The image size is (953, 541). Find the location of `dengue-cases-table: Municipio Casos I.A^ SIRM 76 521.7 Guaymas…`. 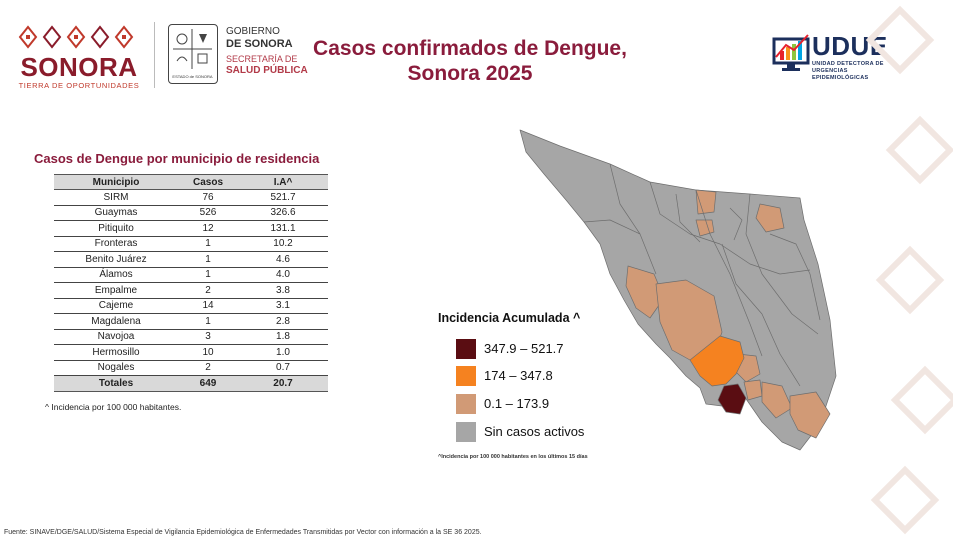

dengue-cases-table: Municipio Casos I.A^ SIRM 76 521.7 Guaymas… is located at coordinates (191, 283).